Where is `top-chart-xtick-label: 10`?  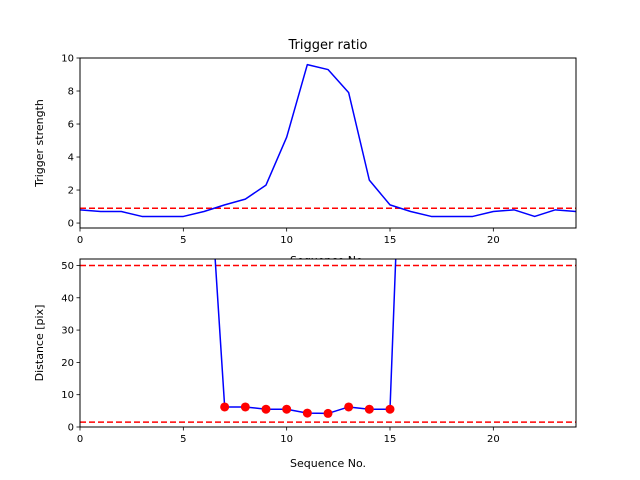
top-chart-xtick-label: 10 is located at coordinates (286, 240).